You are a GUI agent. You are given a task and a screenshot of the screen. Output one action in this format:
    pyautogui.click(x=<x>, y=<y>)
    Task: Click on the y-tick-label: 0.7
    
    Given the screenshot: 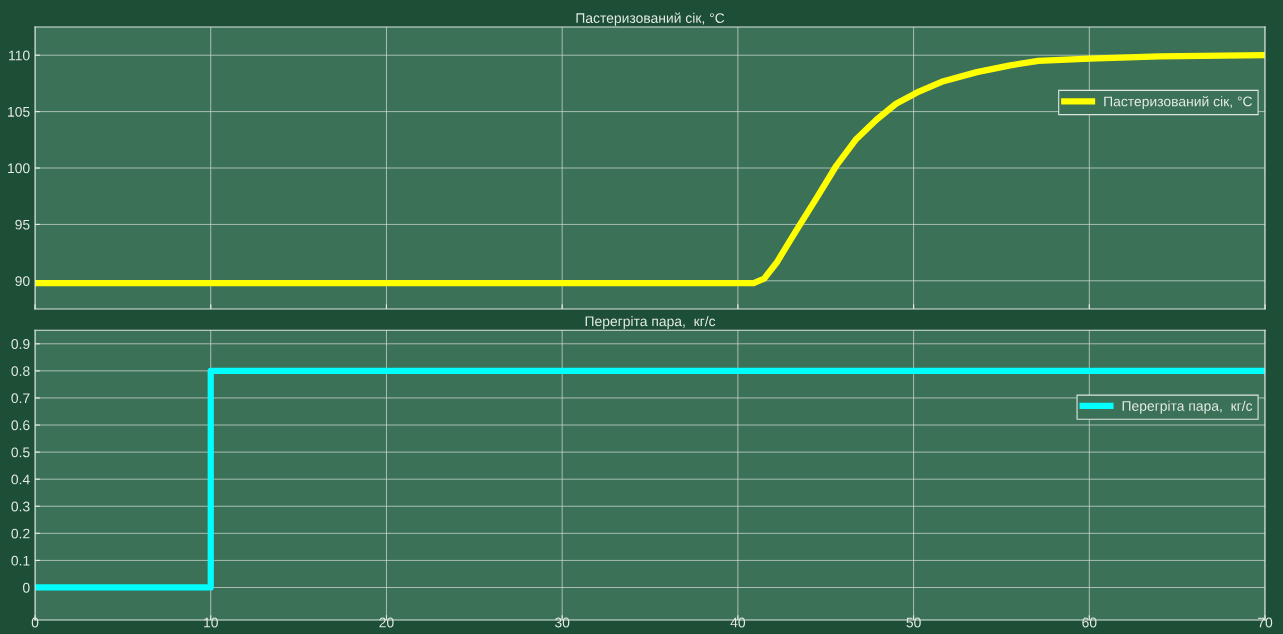 What is the action you would take?
    pyautogui.click(x=20, y=398)
    